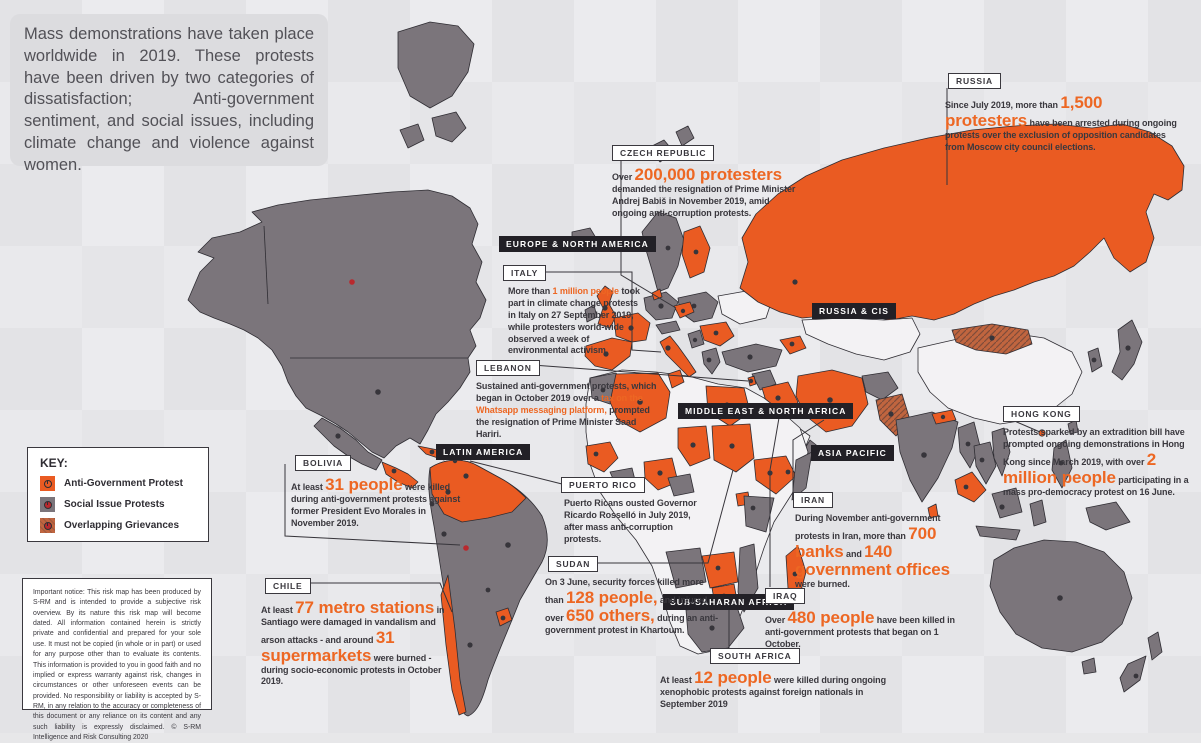 Image resolution: width=1201 pixels, height=743 pixels. Describe the element at coordinates (970, 487) in the screenshot. I see `country-malaysia-sumatra` at that location.